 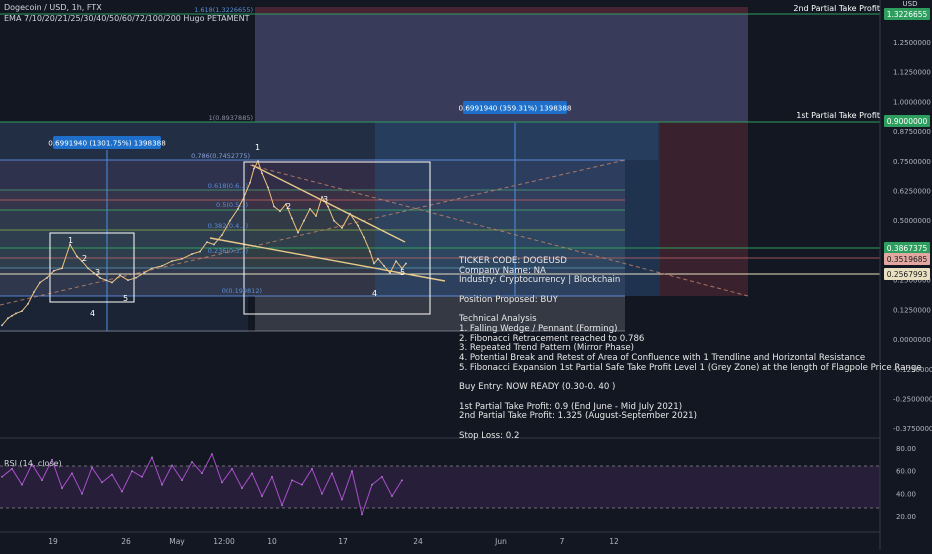 What do you see at coordinates (223, 10) in the screenshot?
I see `fib-label-1618: 1.618(1.3226655)` at bounding box center [223, 10].